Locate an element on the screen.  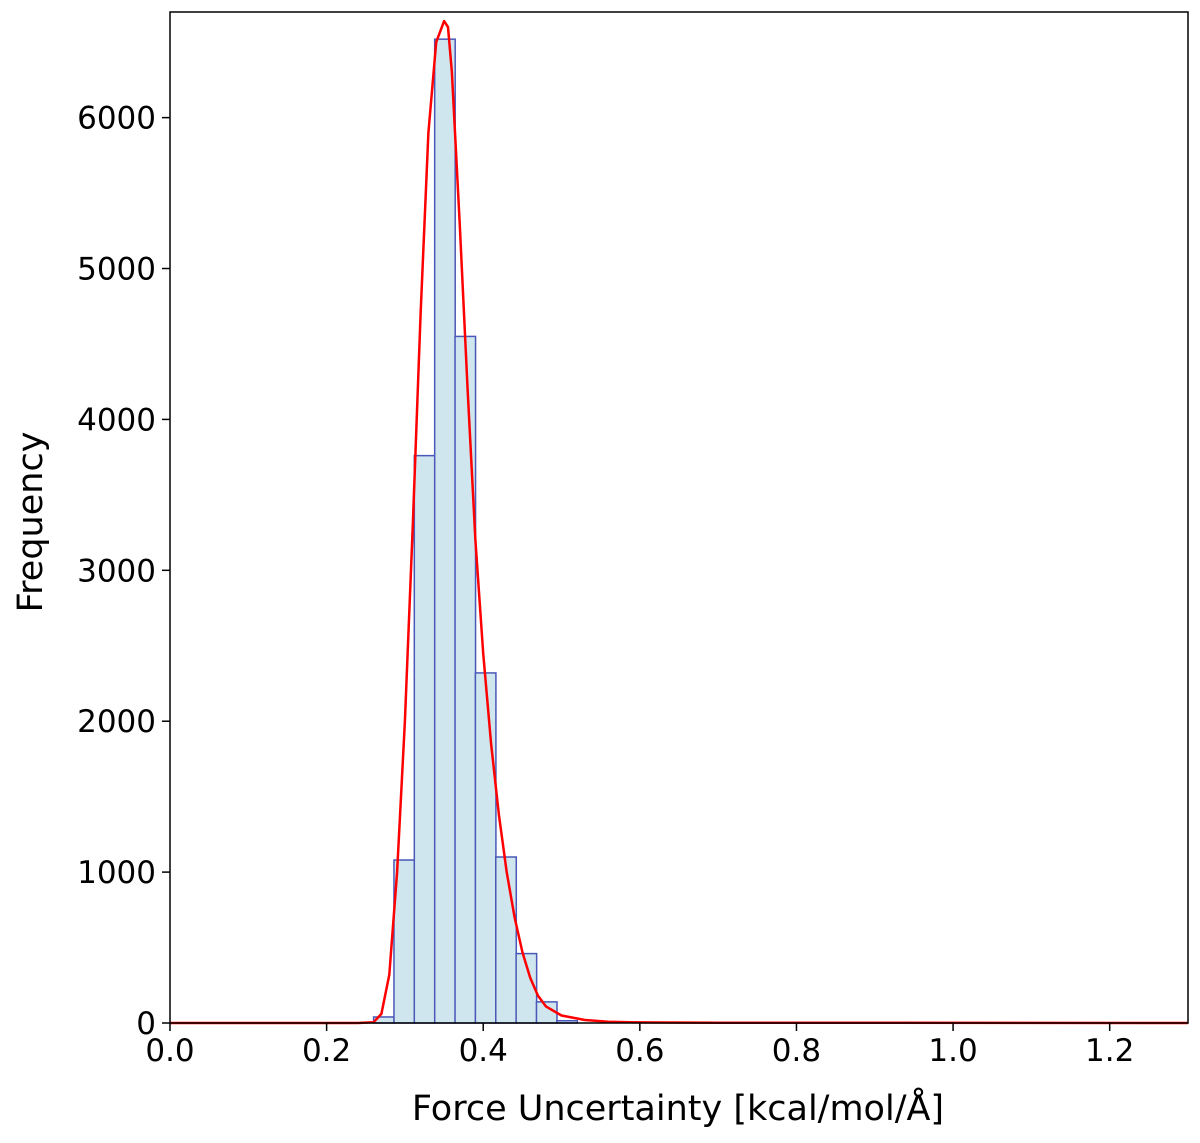
x-tick-label-0: 0.0 is located at coordinates (169, 1051).